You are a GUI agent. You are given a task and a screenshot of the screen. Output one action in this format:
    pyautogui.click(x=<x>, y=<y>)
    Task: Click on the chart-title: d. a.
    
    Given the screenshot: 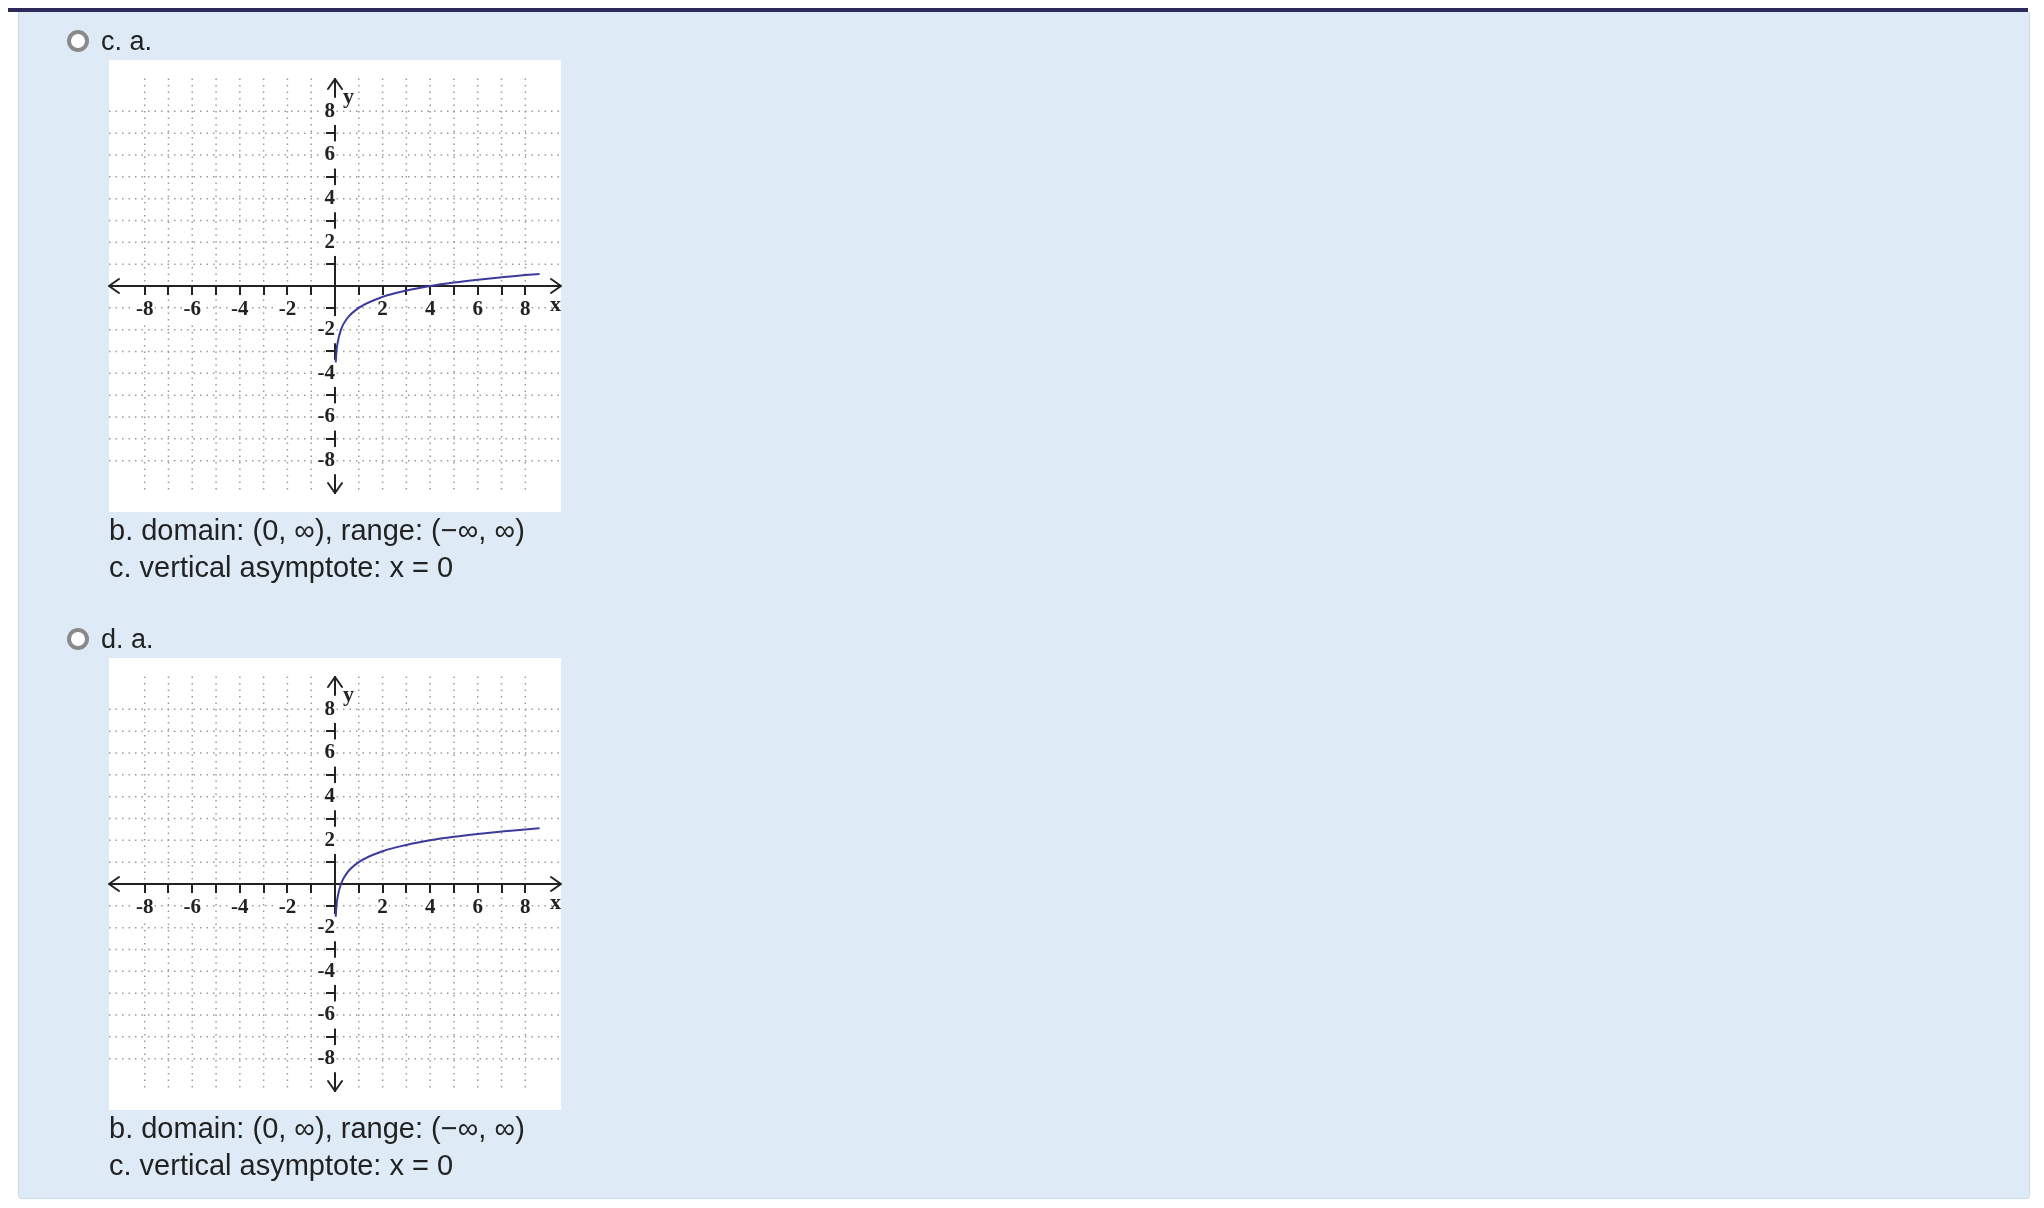 What is the action you would take?
    pyautogui.click(x=127, y=639)
    